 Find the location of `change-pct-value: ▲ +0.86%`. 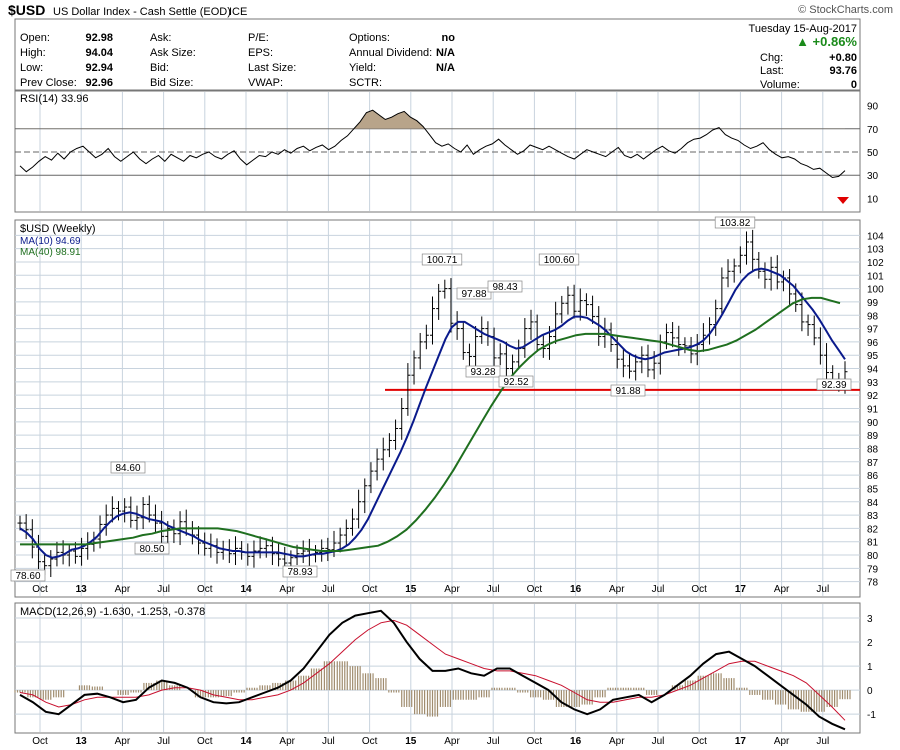

change-pct-value: ▲ +0.86% is located at coordinates (826, 41).